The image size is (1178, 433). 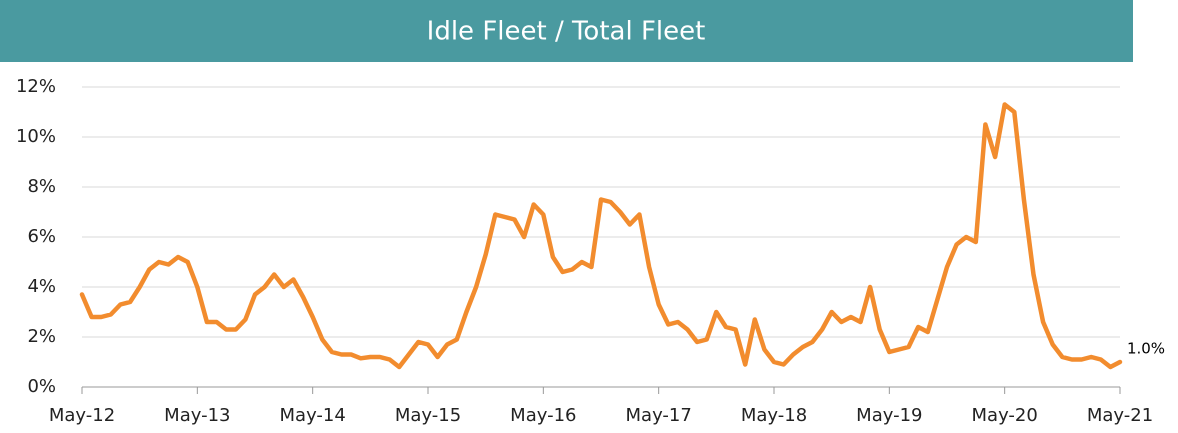 What do you see at coordinates (82, 415) in the screenshot?
I see `x-tick-label: May-12` at bounding box center [82, 415].